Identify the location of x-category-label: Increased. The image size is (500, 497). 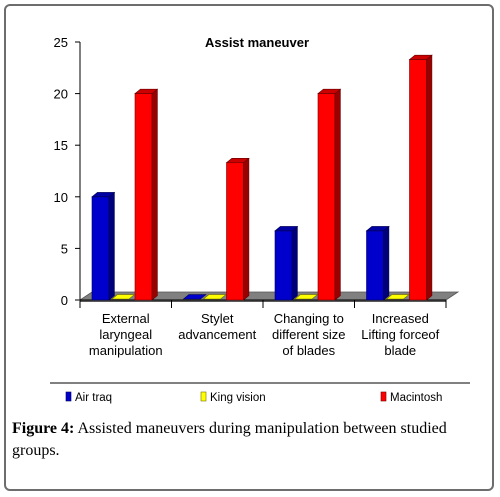
(400, 318).